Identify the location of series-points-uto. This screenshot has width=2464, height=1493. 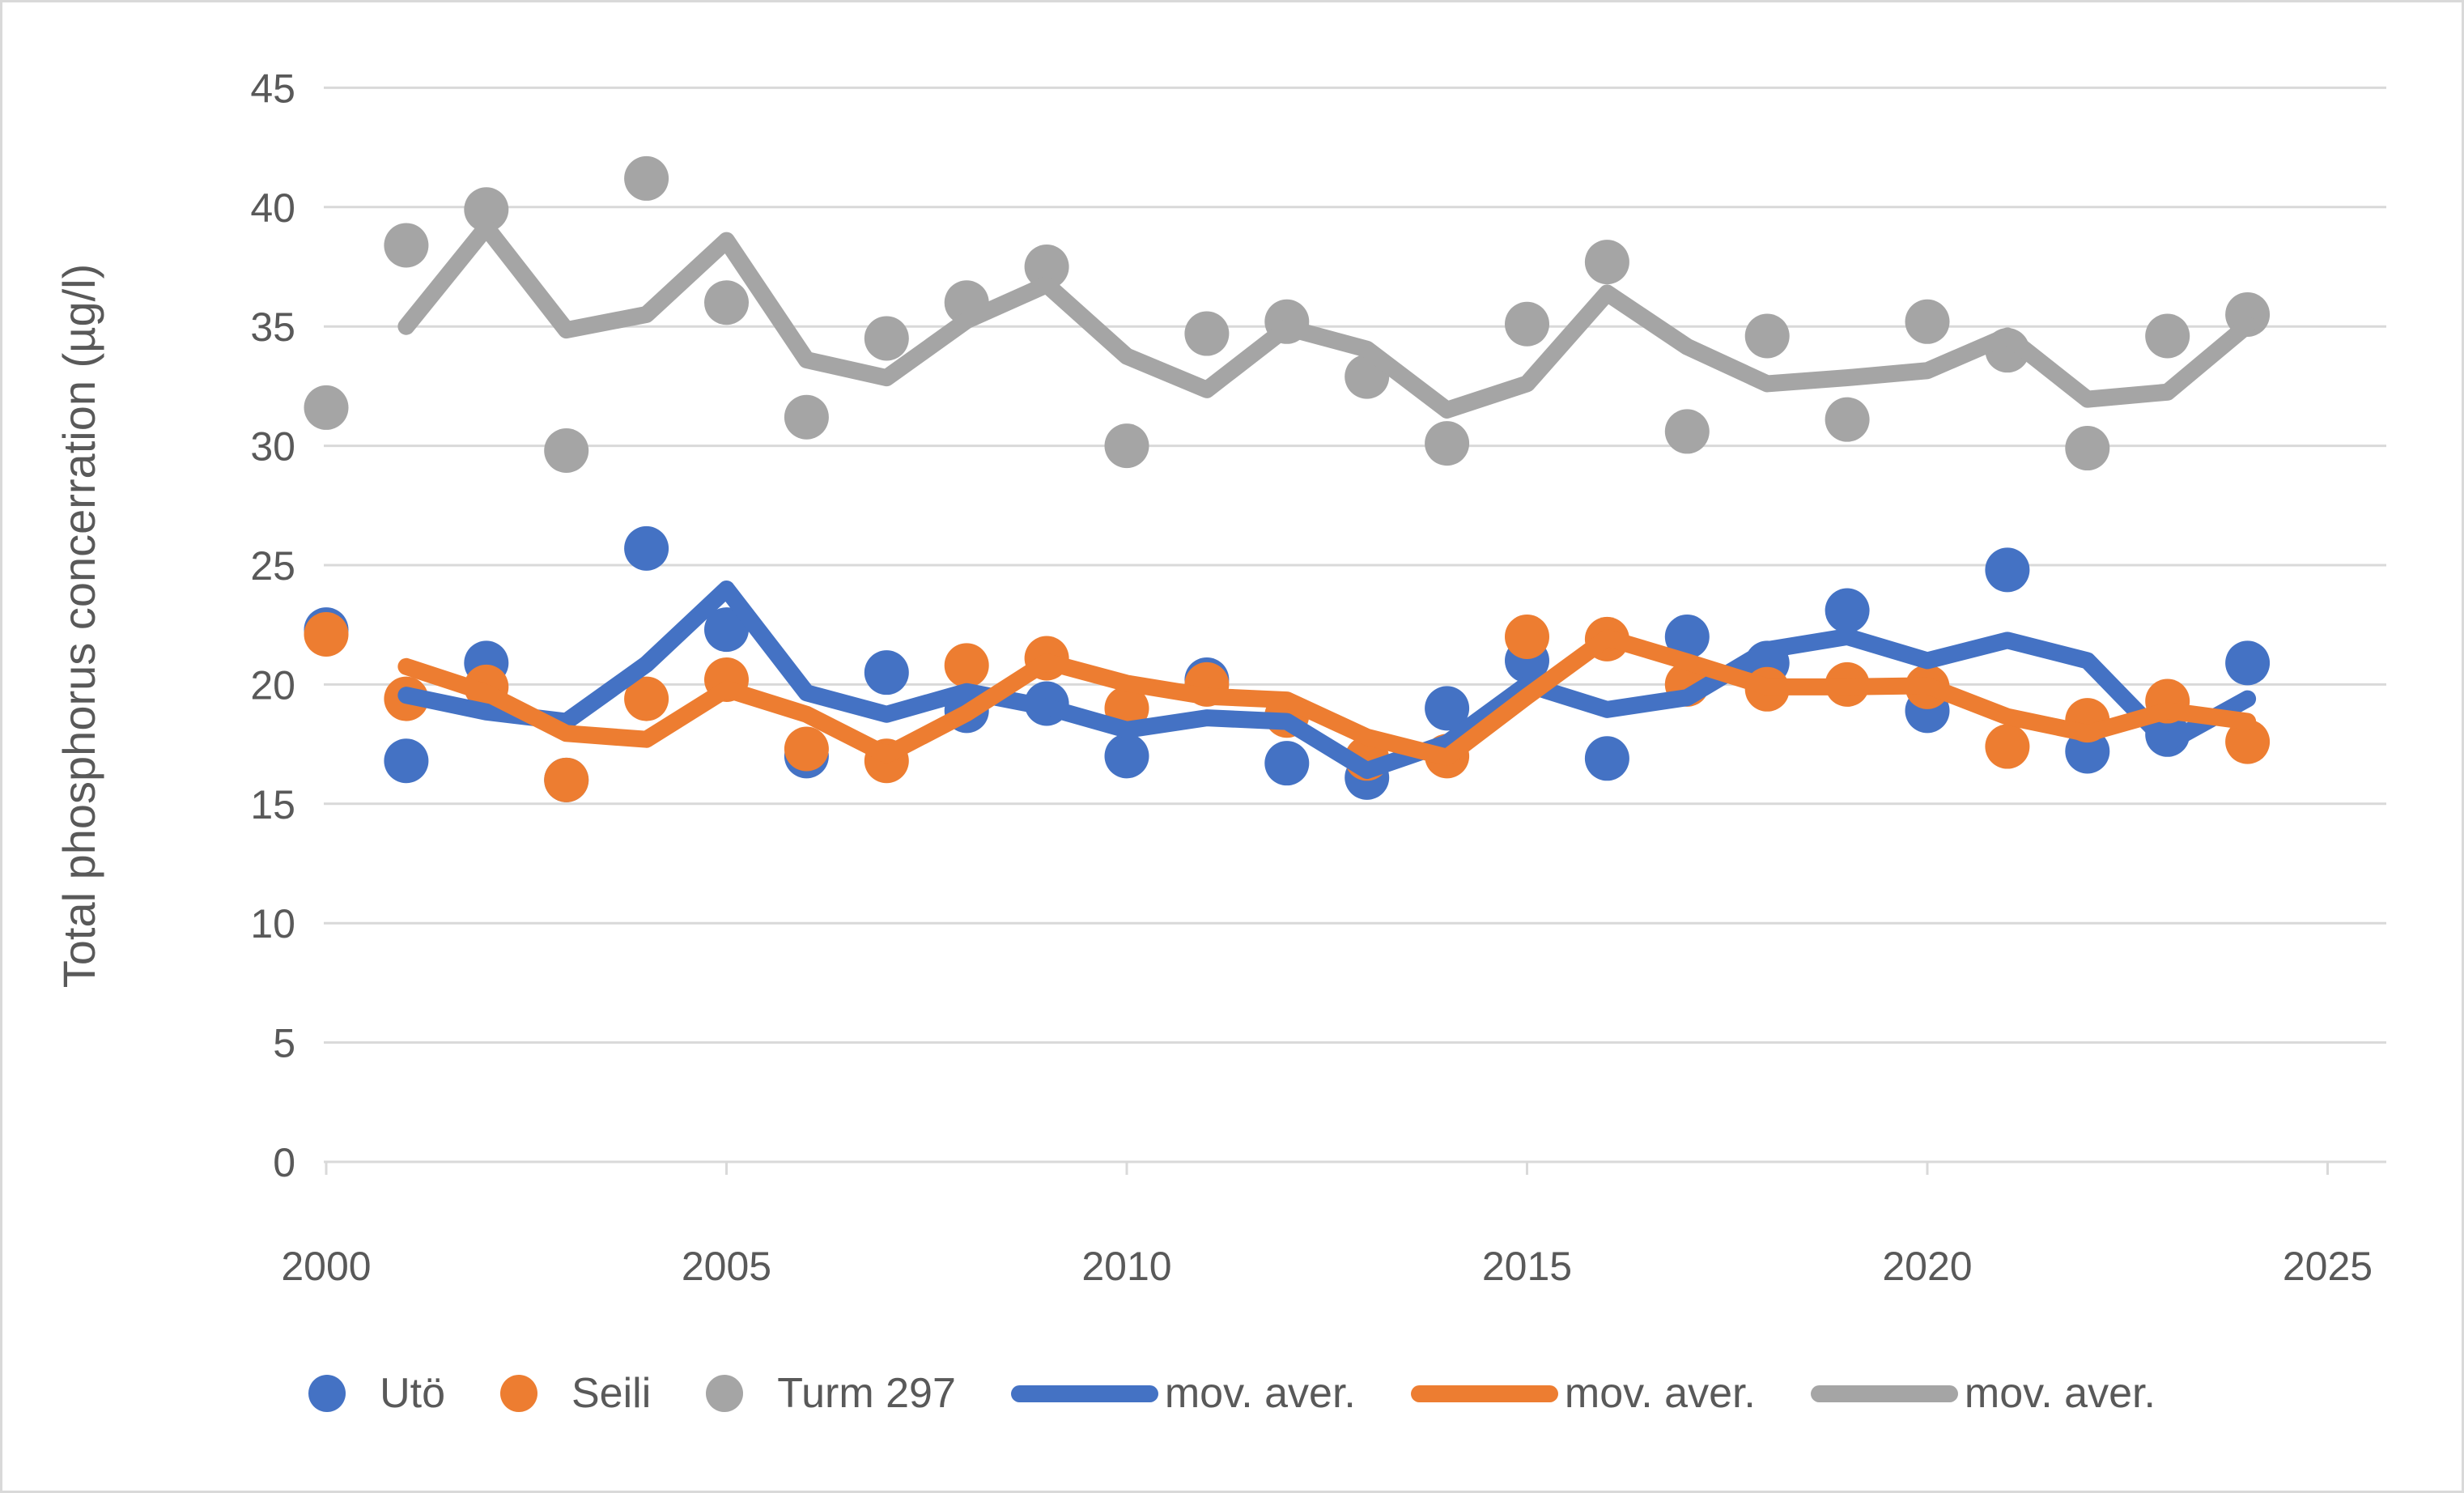
(1288, 664).